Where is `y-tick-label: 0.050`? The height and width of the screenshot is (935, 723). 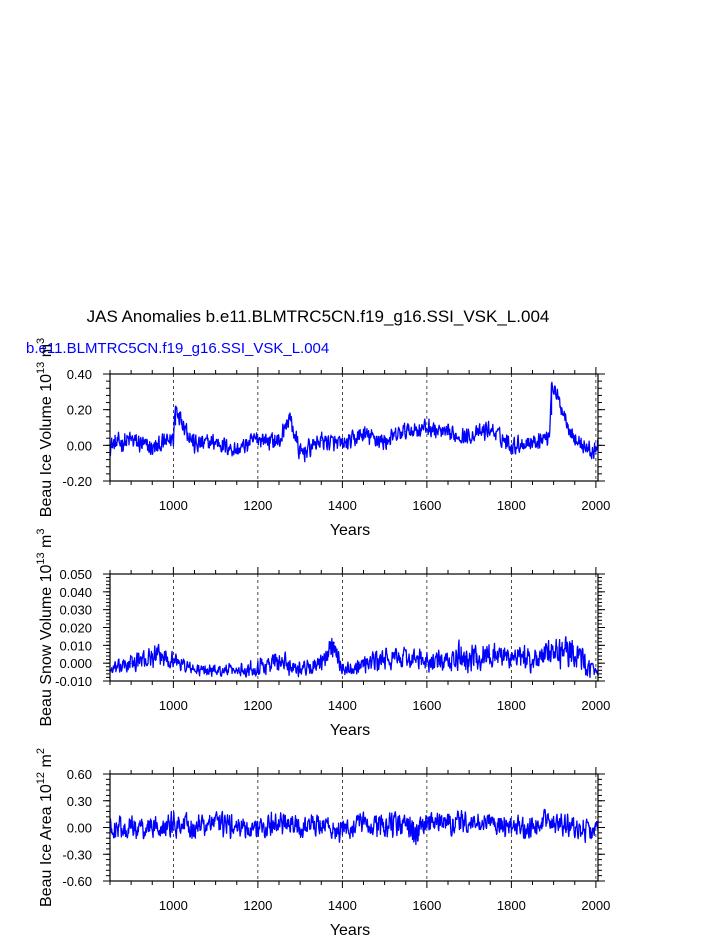
y-tick-label: 0.050 is located at coordinates (75, 574).